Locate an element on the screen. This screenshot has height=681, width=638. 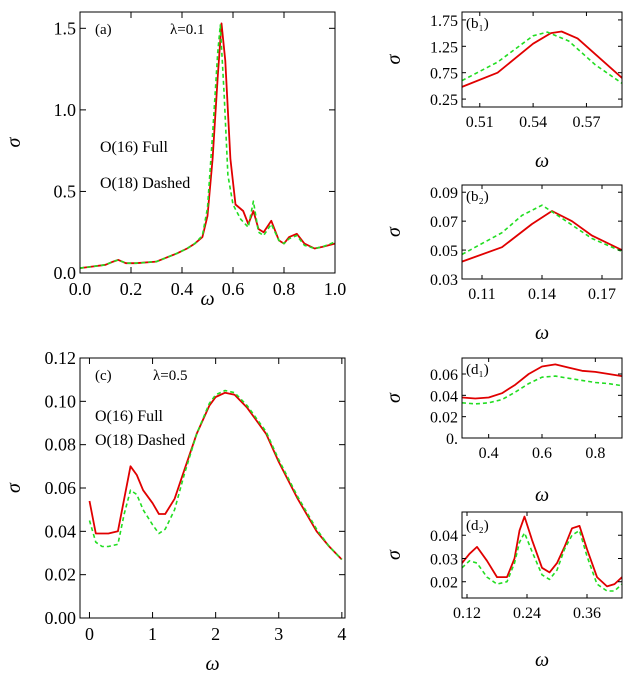
panel-b2: 0.11 0.14 0.17 0.03 0.05 0.07 0.09 ω σ (b₂) is located at coordinates (503, 264).